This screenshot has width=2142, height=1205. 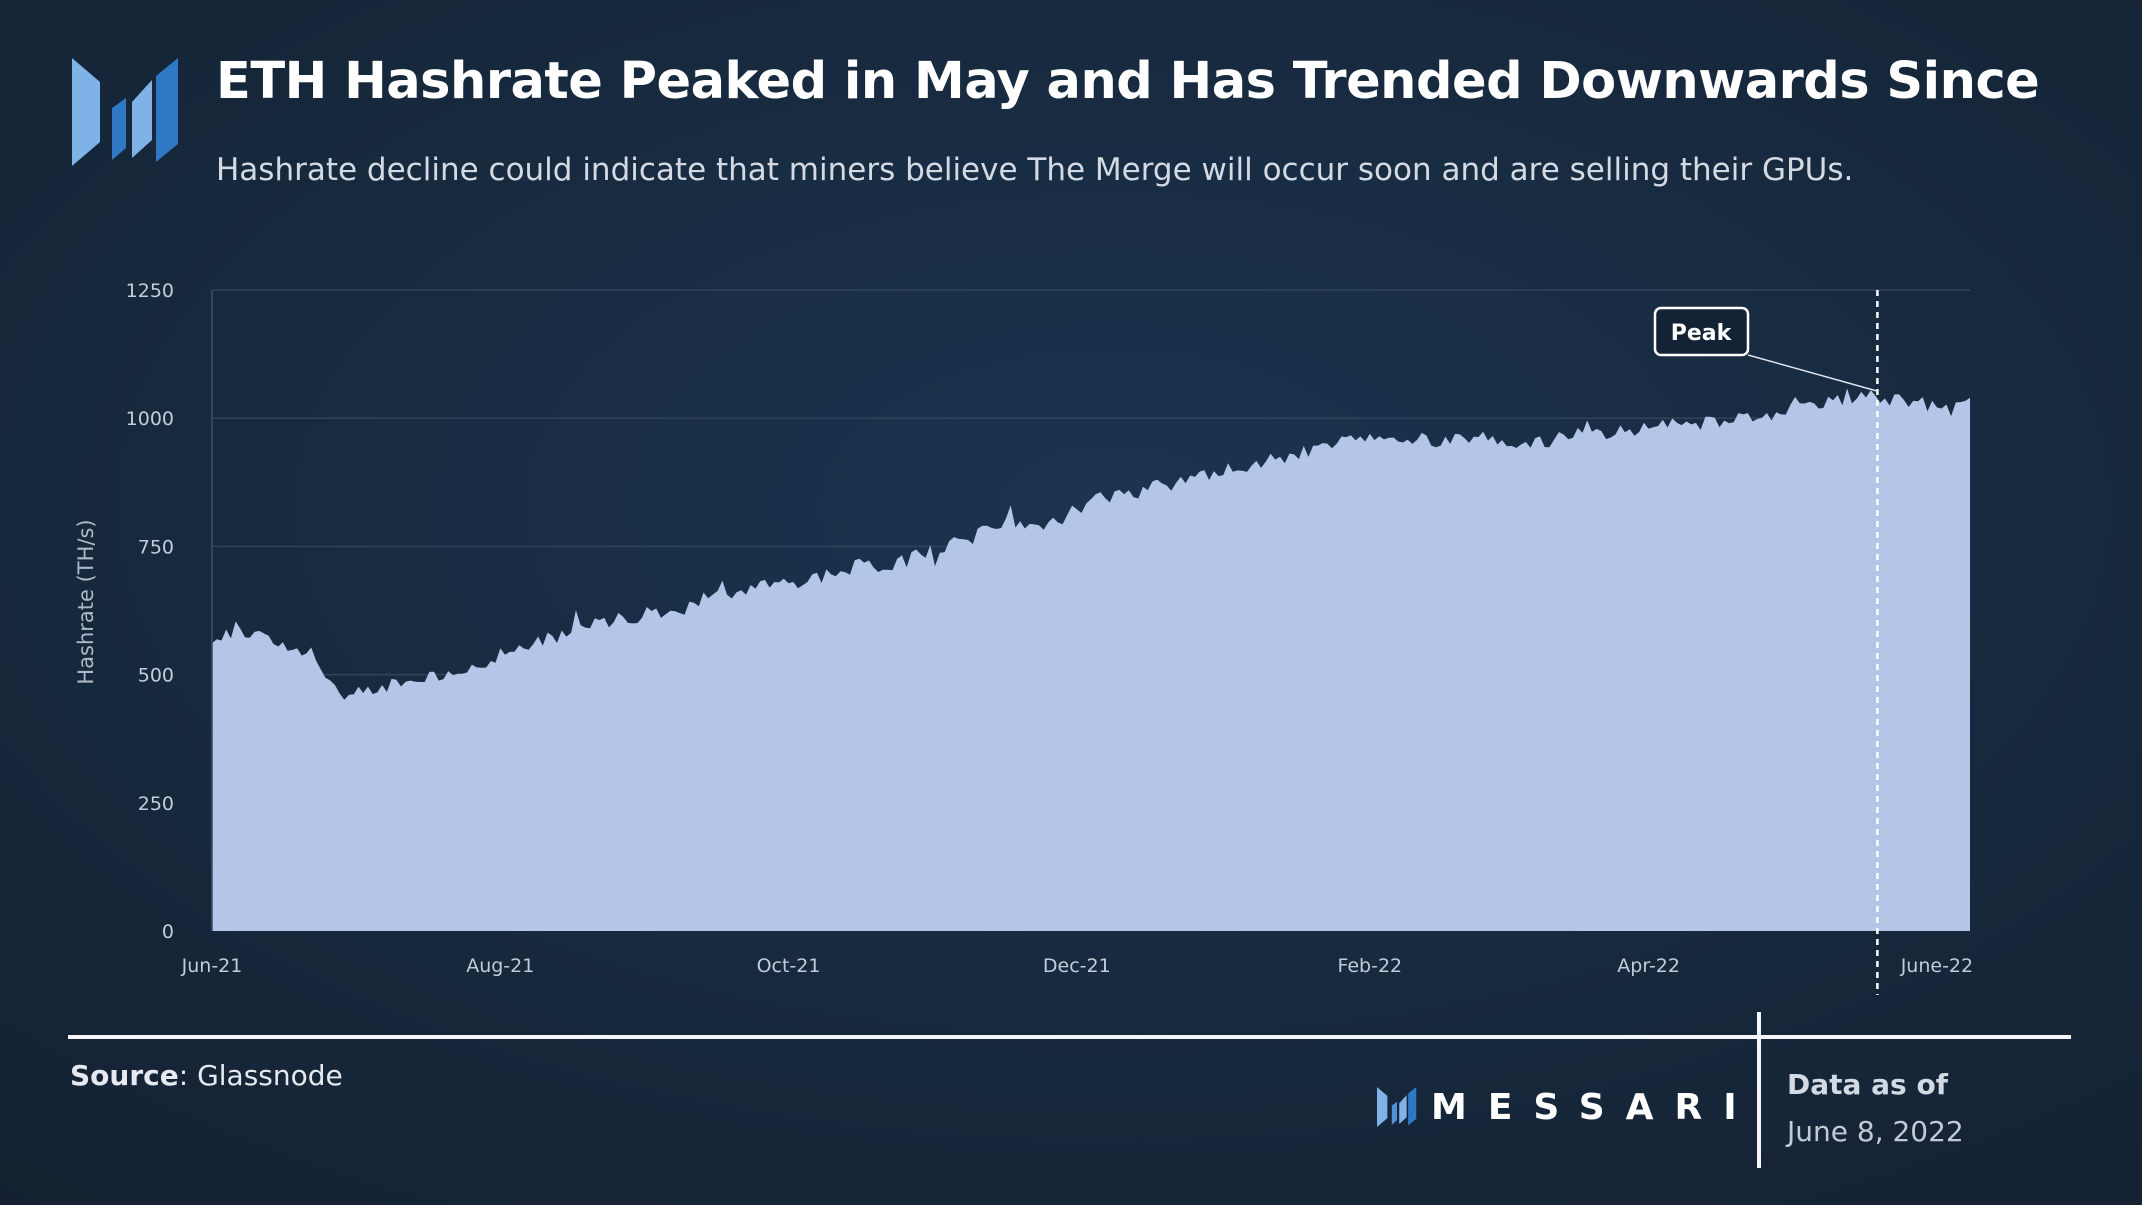 I want to click on peak-callout-label: Peak, so click(x=1702, y=333).